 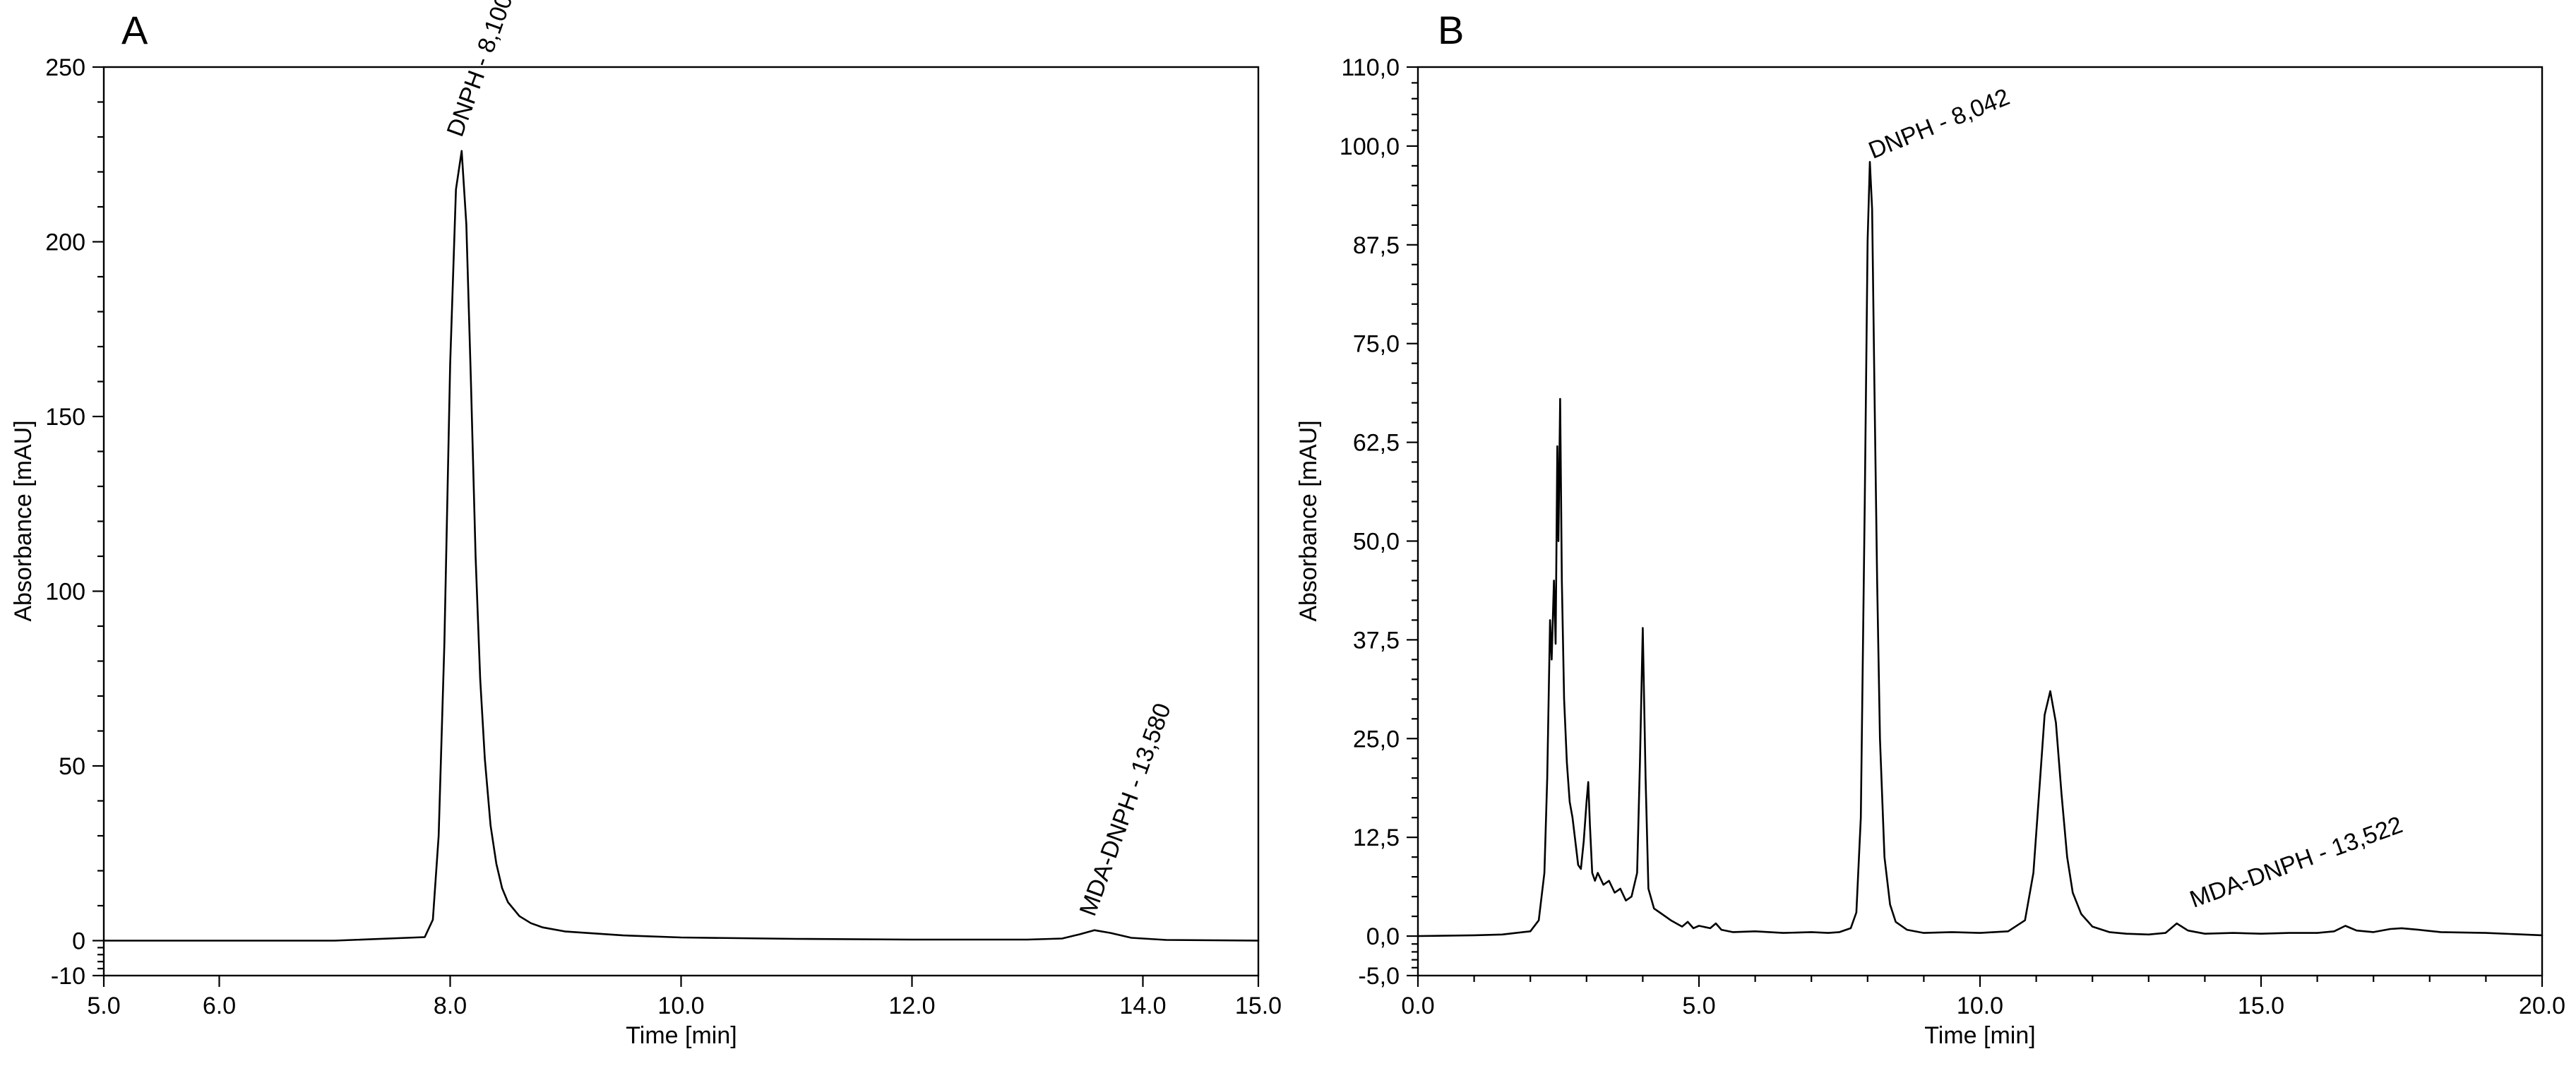 What do you see at coordinates (681, 1035) in the screenshot?
I see `panel-a-x-axis-title: Time [min]` at bounding box center [681, 1035].